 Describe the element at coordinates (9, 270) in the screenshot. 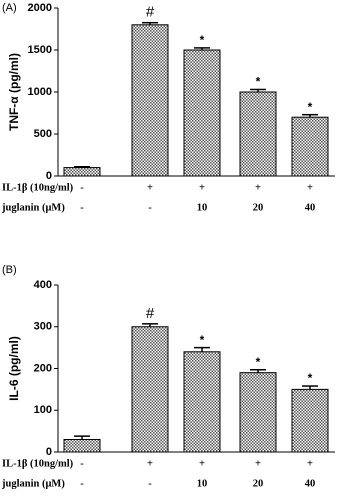

I see `panel-label: (B)` at that location.